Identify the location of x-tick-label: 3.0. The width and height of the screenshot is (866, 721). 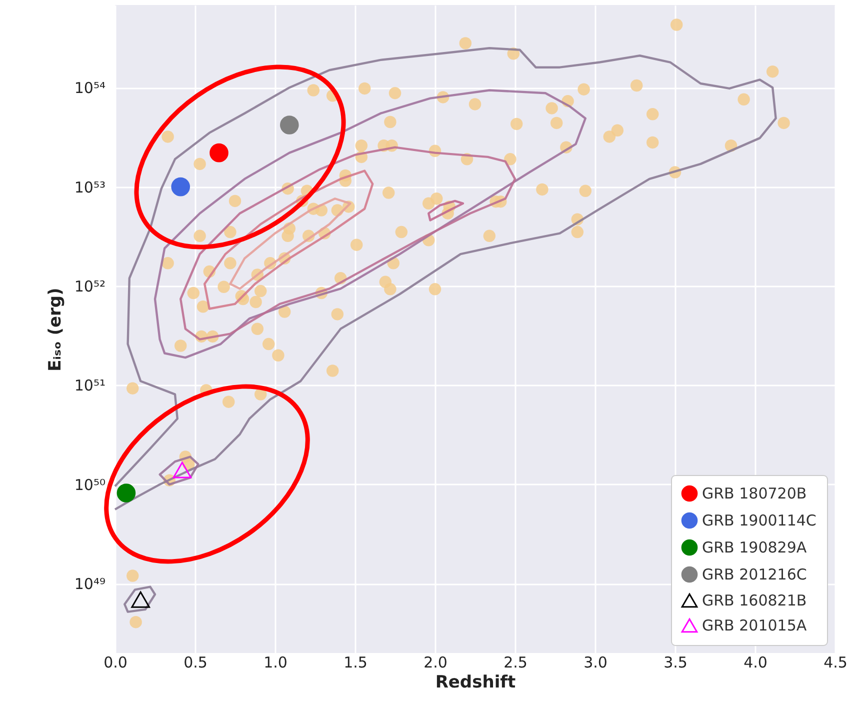
(596, 663).